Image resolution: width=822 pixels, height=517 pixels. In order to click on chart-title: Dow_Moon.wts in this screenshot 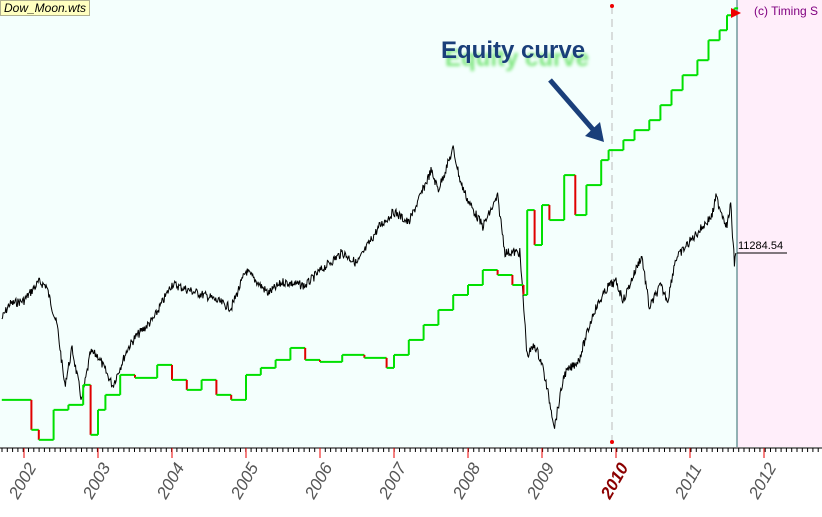, I will do `click(45, 8)`.